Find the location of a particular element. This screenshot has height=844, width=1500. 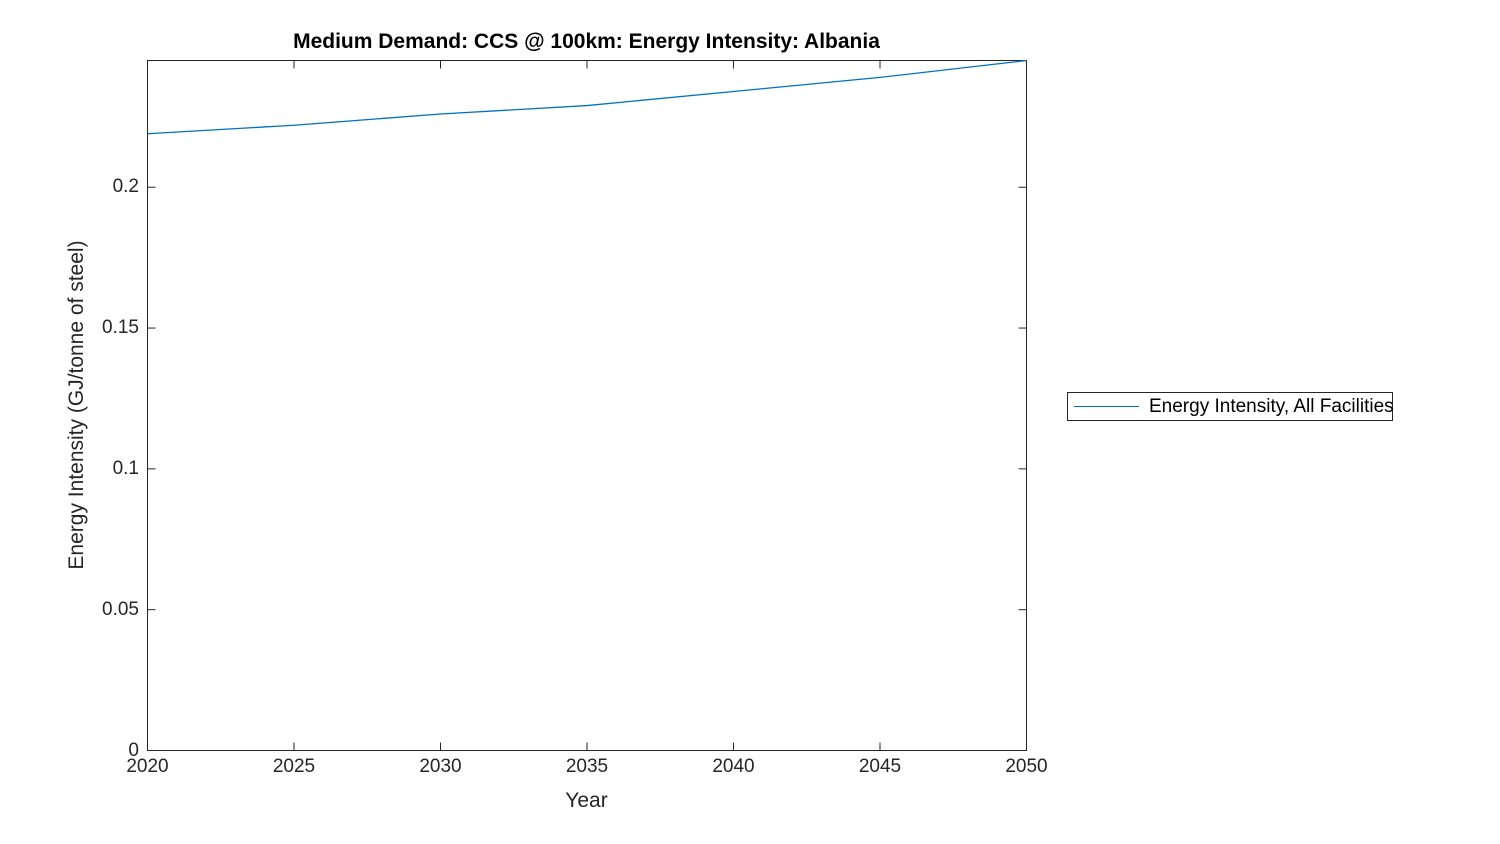

x-axis-label: Year is located at coordinates (586, 800).